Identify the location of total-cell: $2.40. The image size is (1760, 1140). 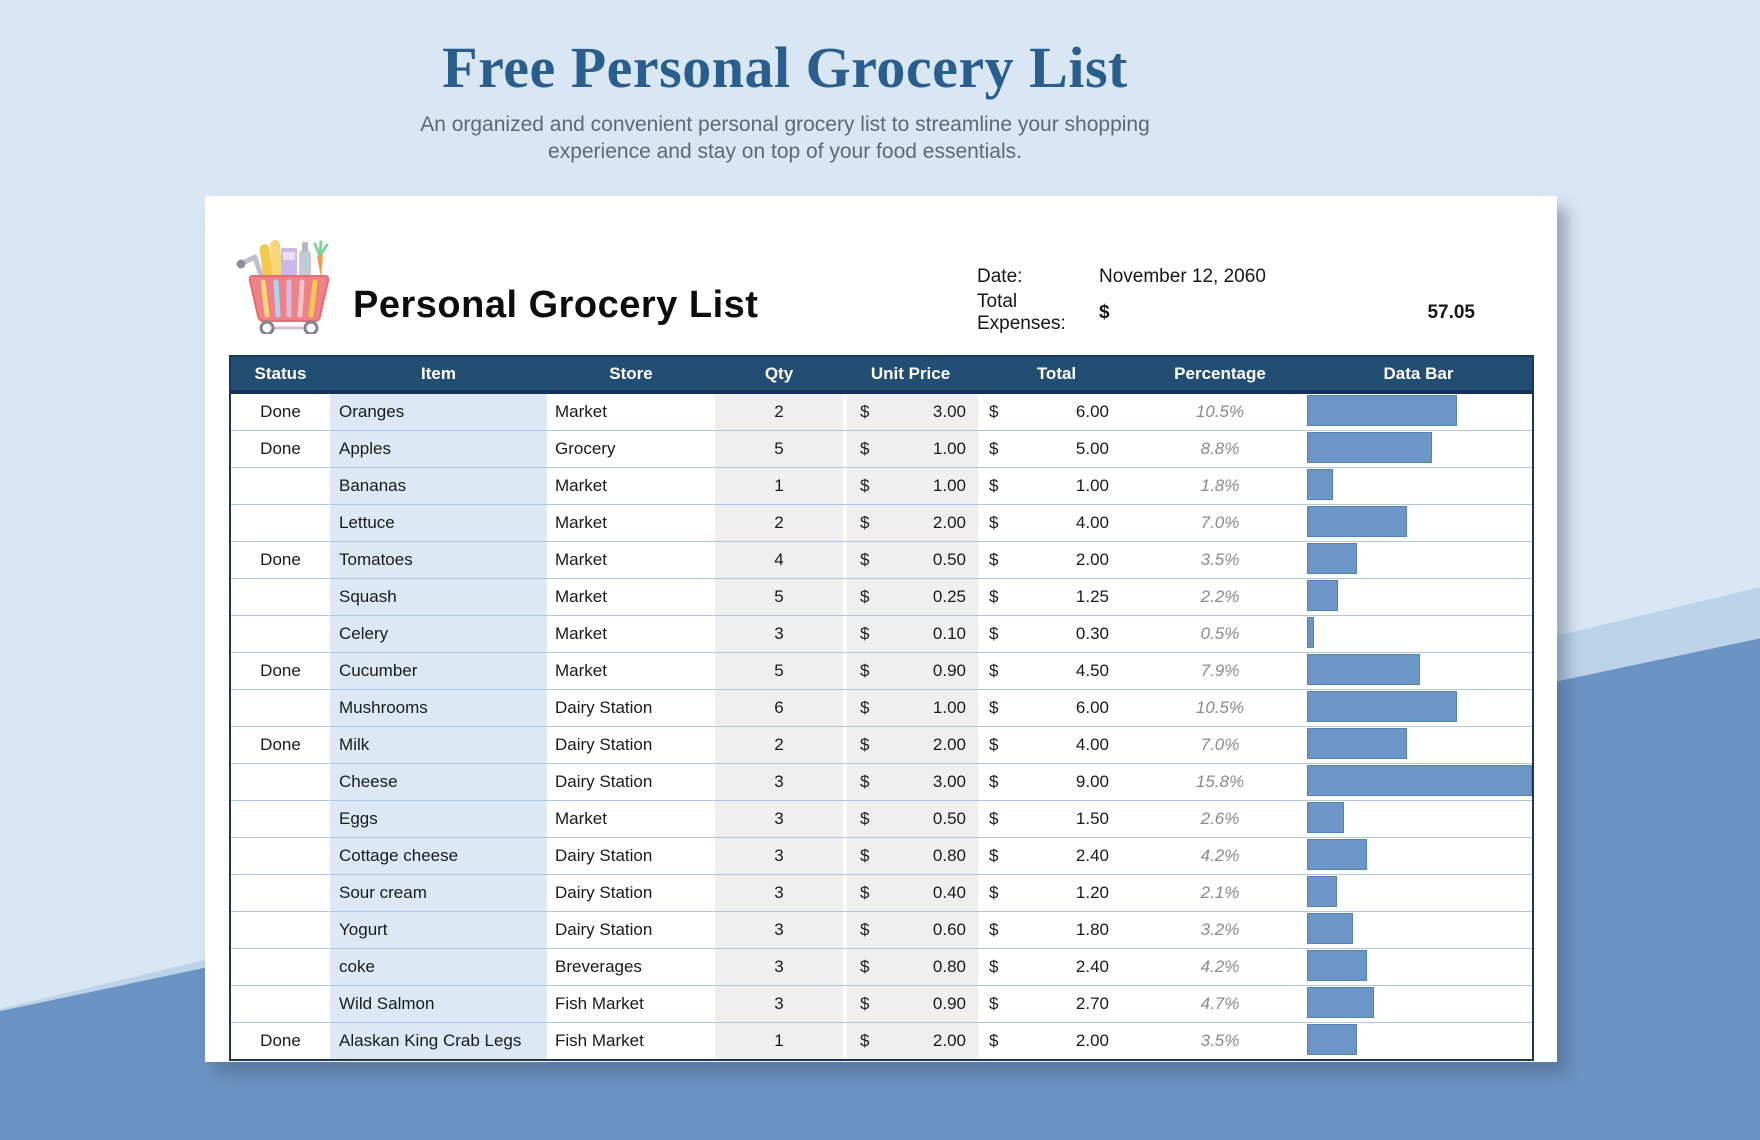
(1056, 967).